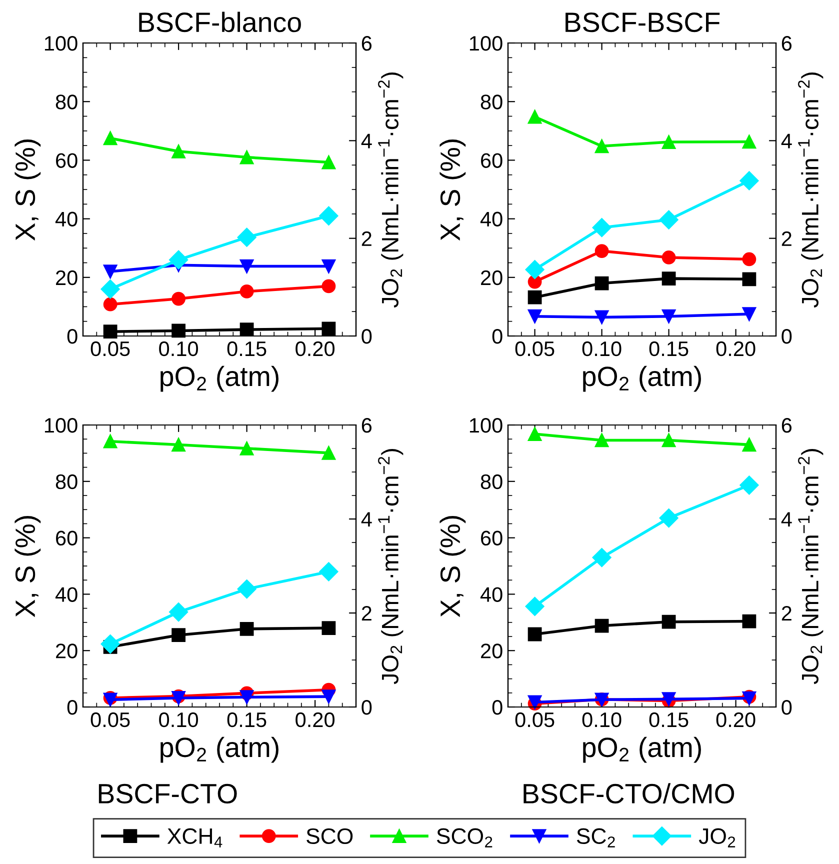 This screenshot has height=864, width=839. What do you see at coordinates (629, 793) in the screenshot?
I see `text: BSCF-CTO/CMO` at bounding box center [629, 793].